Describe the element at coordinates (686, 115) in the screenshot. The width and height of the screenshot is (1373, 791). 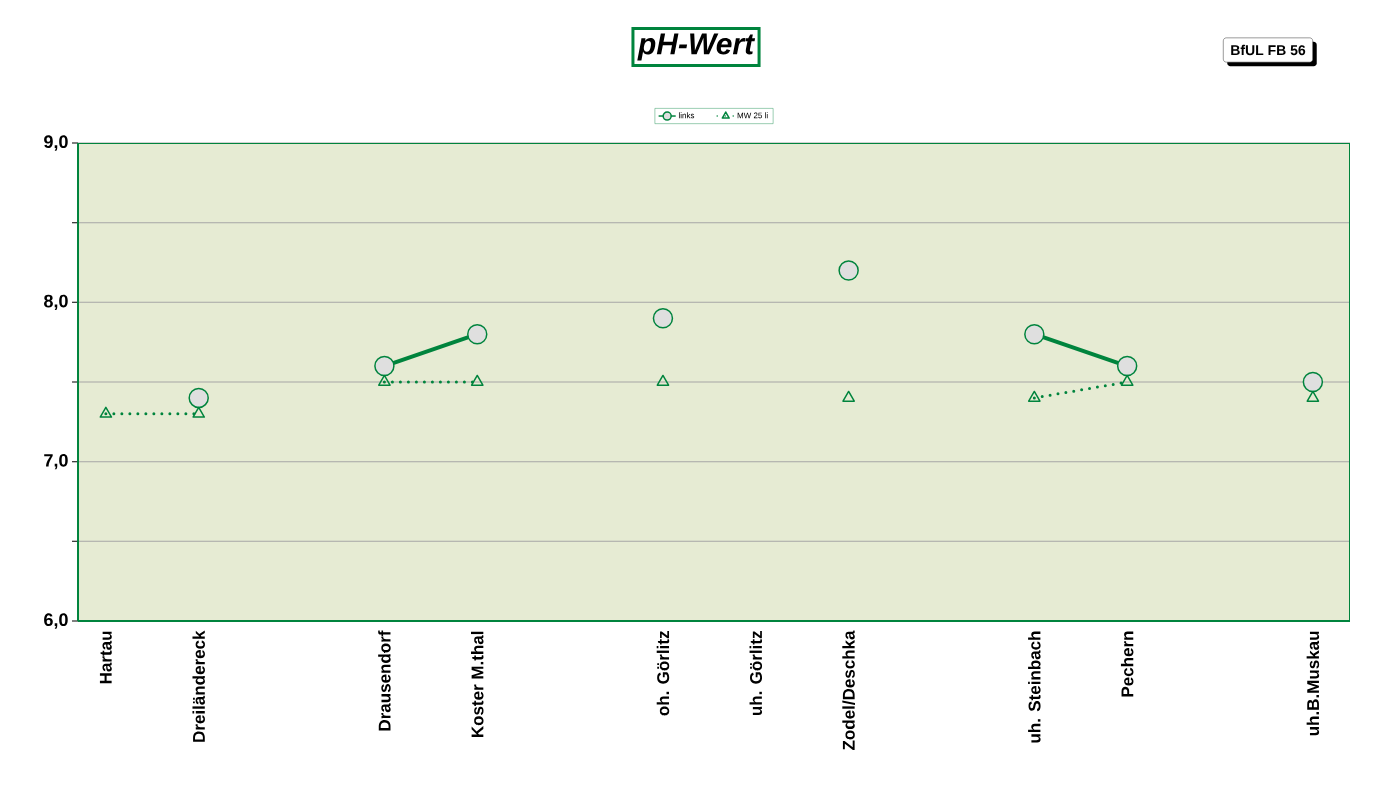
I see `legend-label: links` at that location.